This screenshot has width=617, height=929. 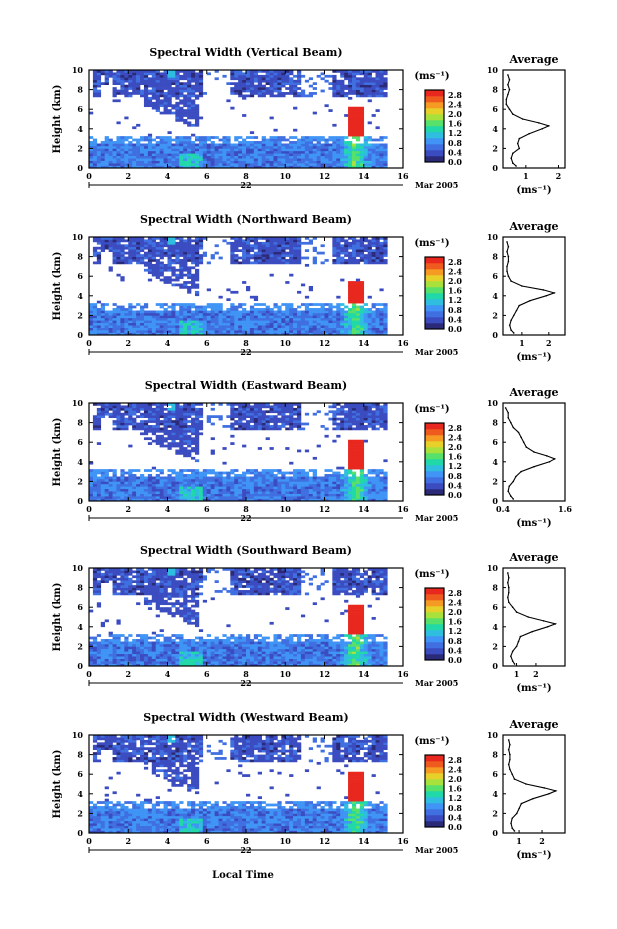 I want to click on heatmap-cells, so click(x=238, y=119).